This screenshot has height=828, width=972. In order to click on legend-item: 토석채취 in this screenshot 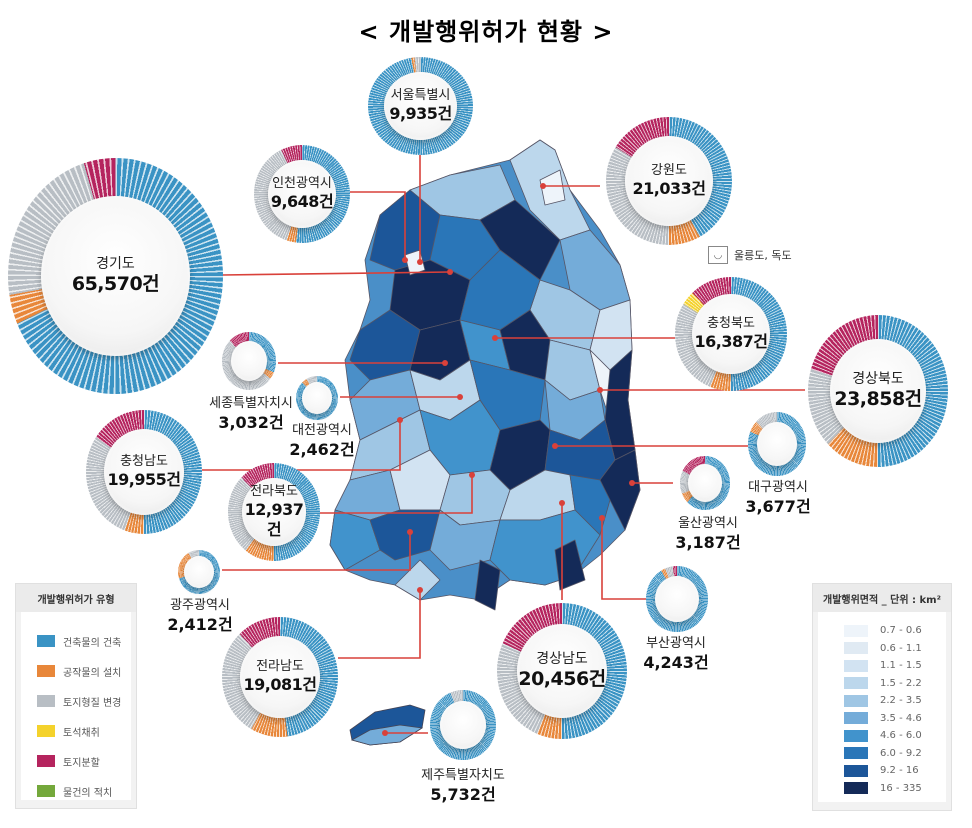, I will do `click(84, 731)`.